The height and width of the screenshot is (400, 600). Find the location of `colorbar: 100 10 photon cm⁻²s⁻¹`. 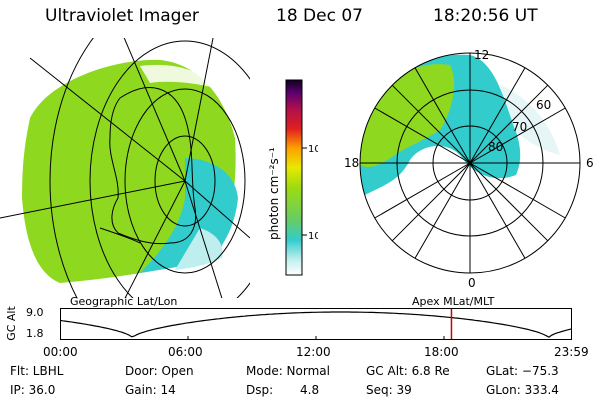

colorbar: 100 10 photon cm⁻²s⁻¹ is located at coordinates (292, 177).